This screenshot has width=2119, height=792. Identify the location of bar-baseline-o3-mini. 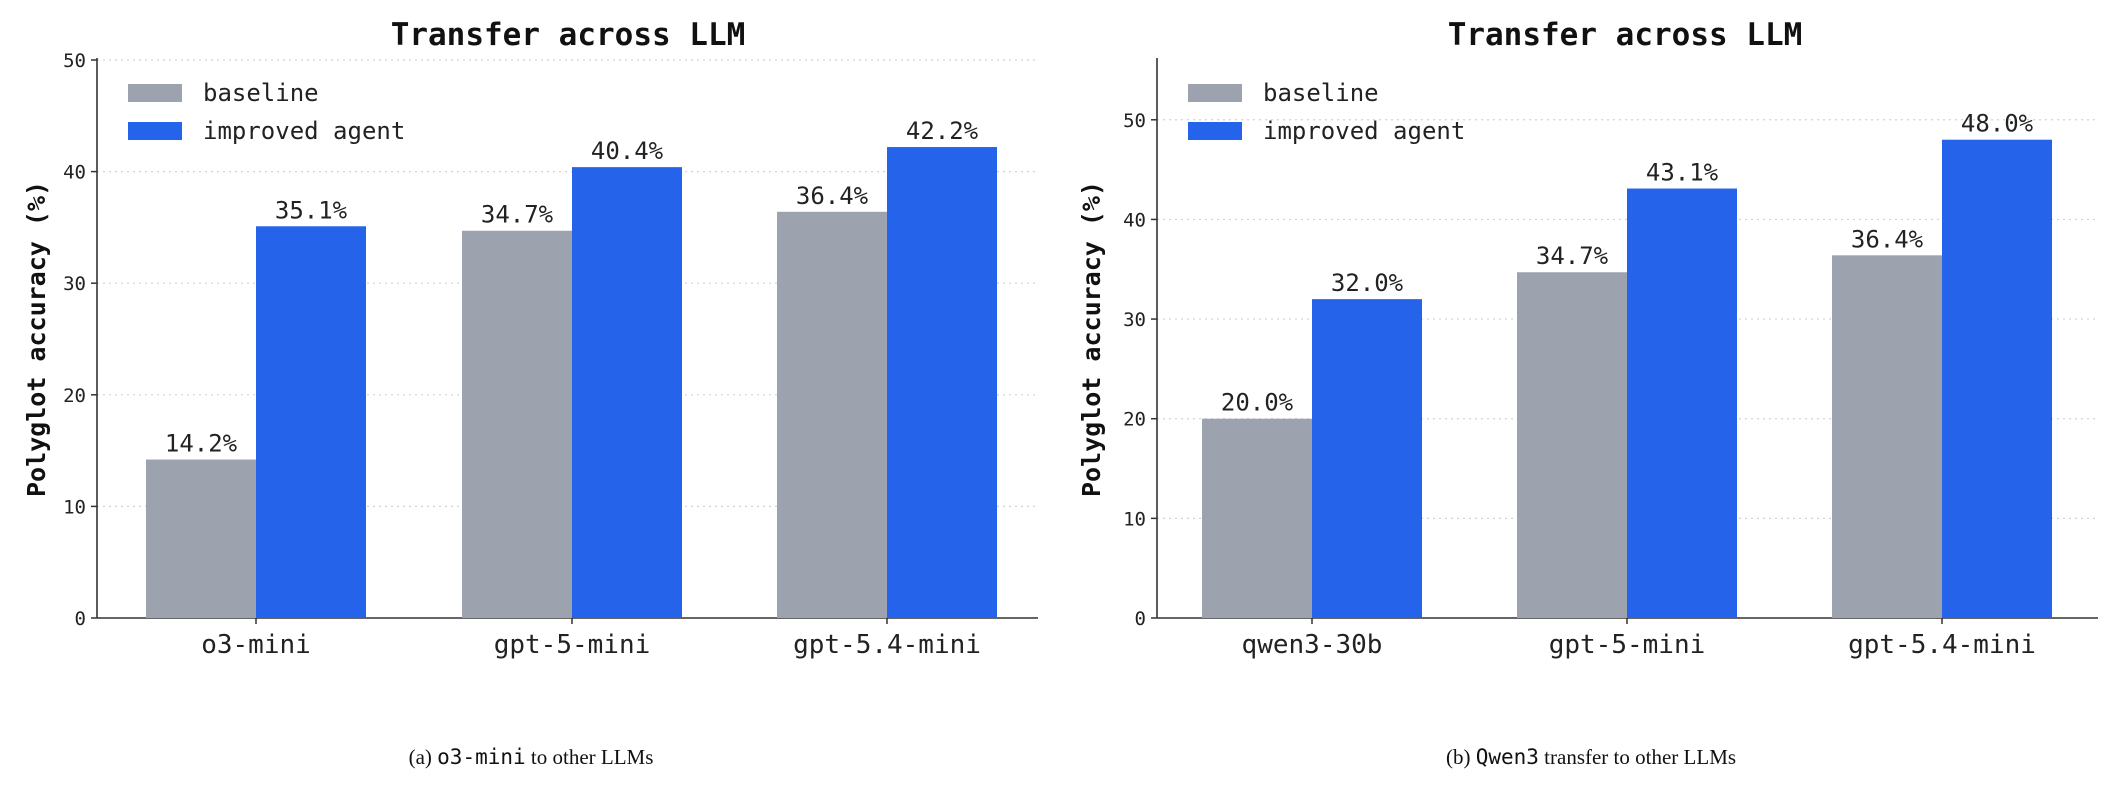
(201, 538).